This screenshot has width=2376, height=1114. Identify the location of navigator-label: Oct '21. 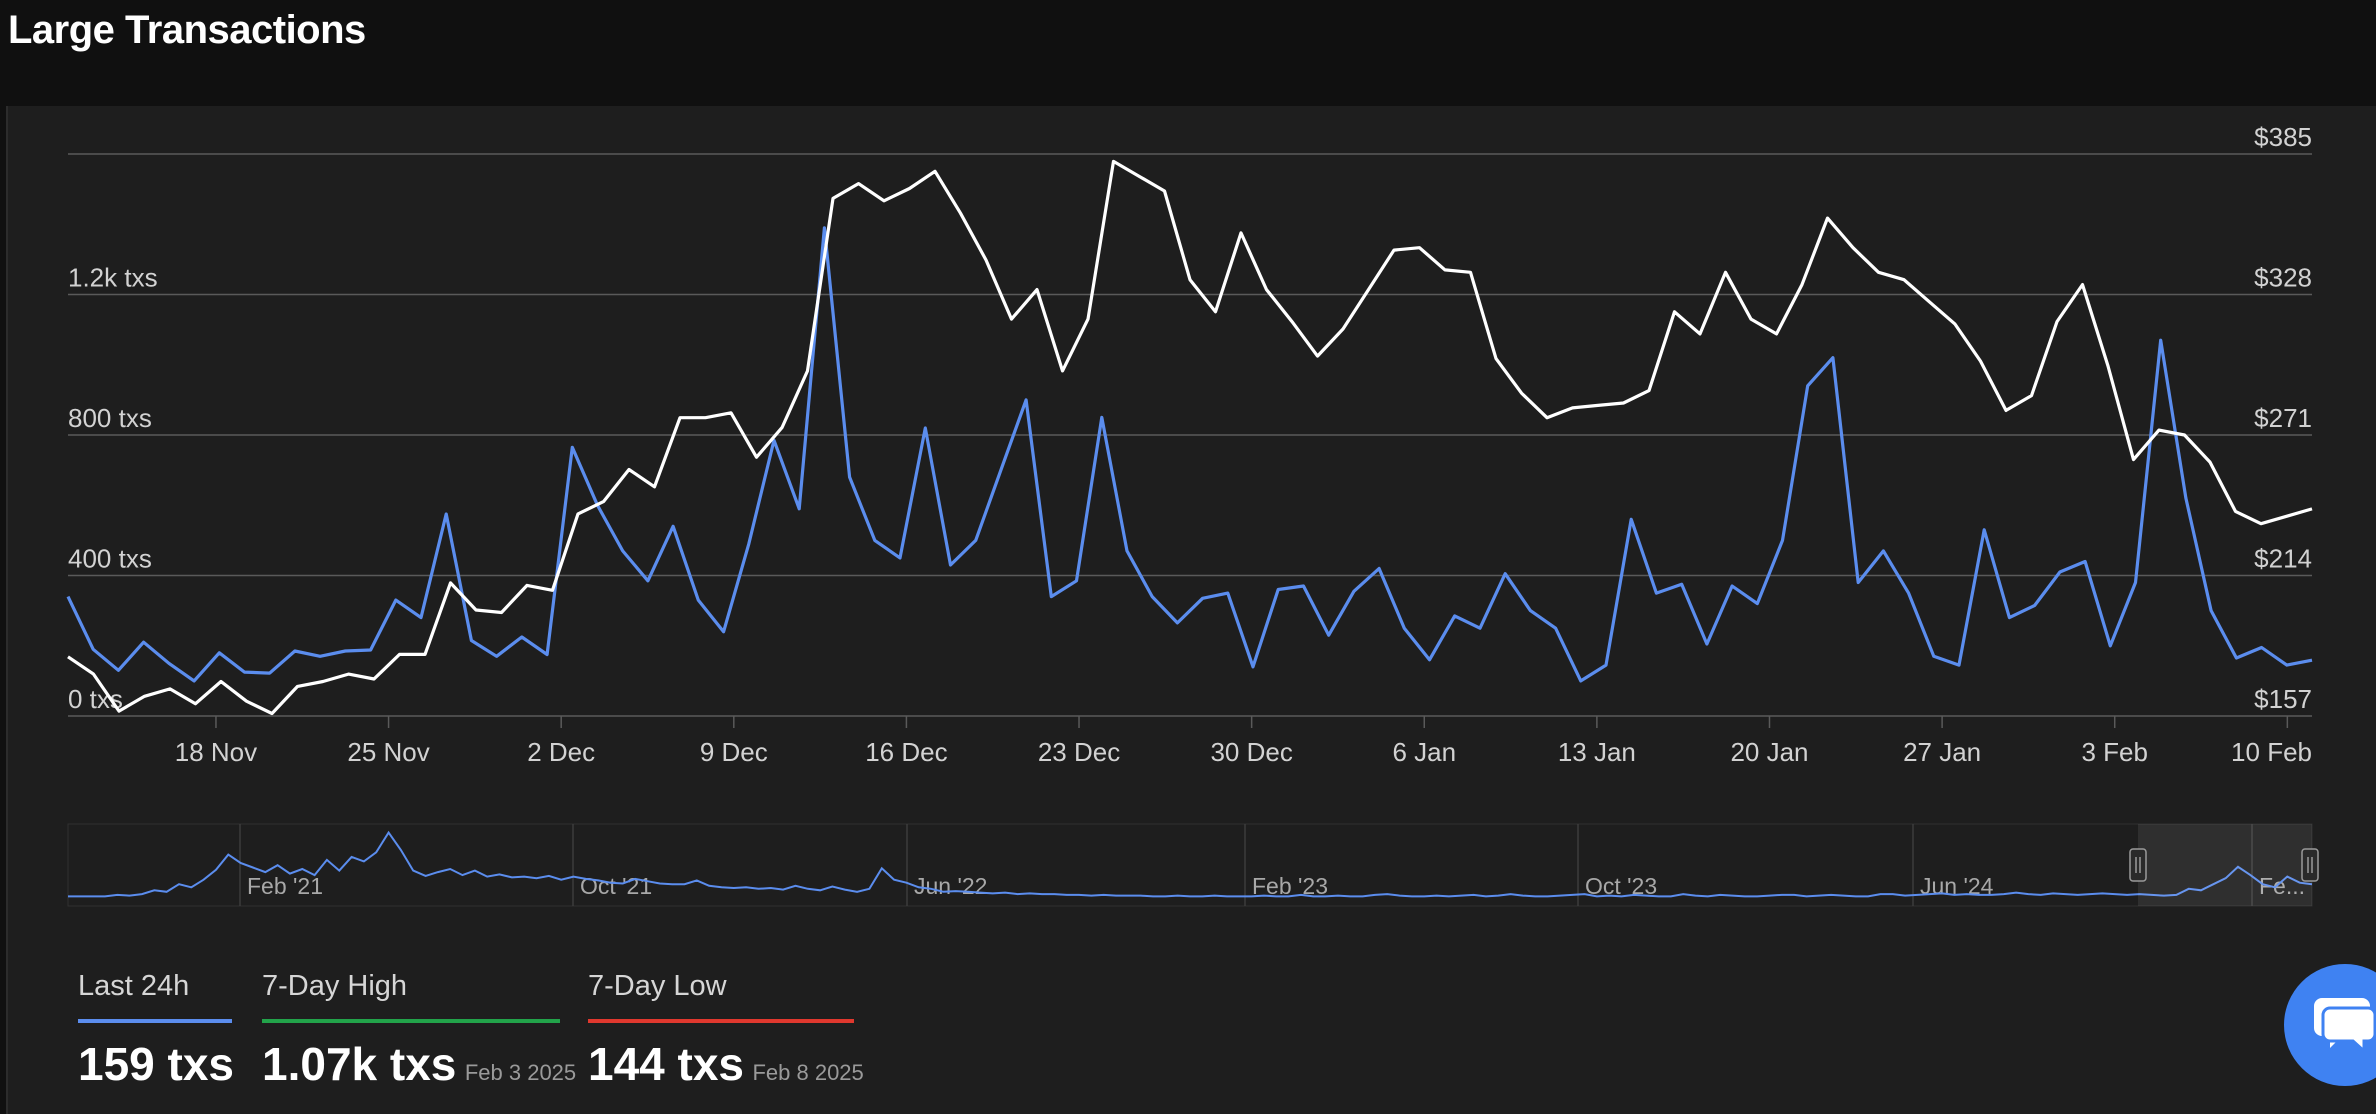
(616, 886).